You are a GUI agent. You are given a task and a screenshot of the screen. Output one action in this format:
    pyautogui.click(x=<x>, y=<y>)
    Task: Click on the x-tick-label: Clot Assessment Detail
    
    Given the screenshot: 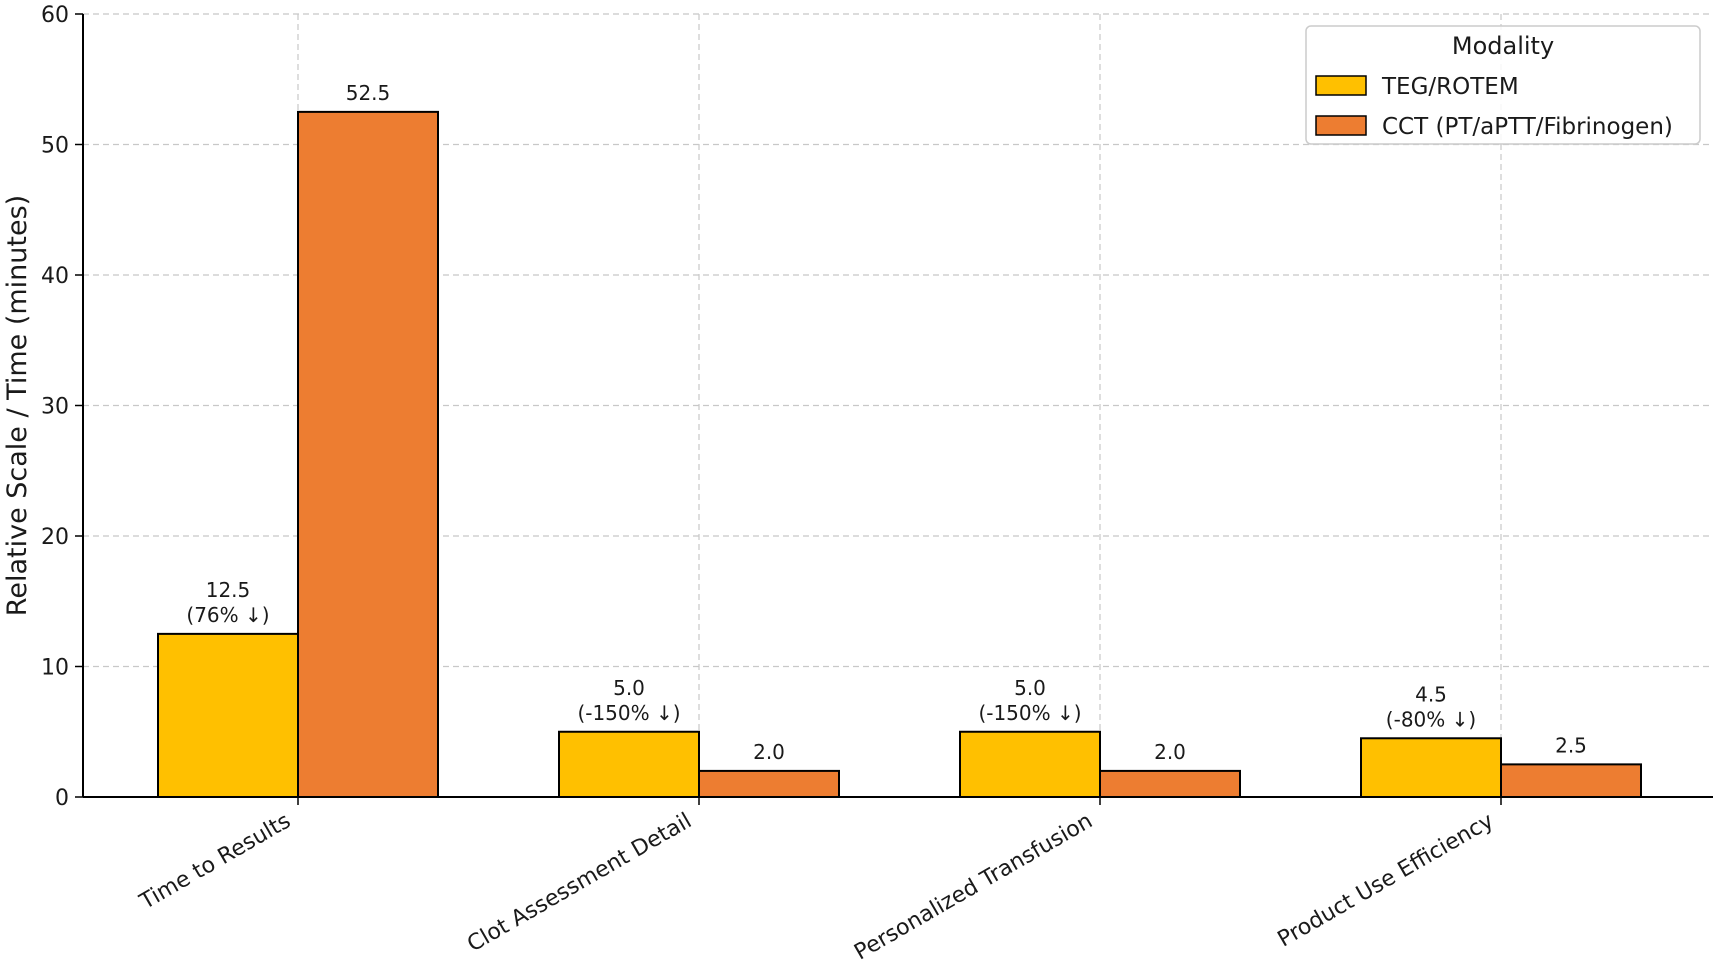 What is the action you would take?
    pyautogui.click(x=579, y=883)
    